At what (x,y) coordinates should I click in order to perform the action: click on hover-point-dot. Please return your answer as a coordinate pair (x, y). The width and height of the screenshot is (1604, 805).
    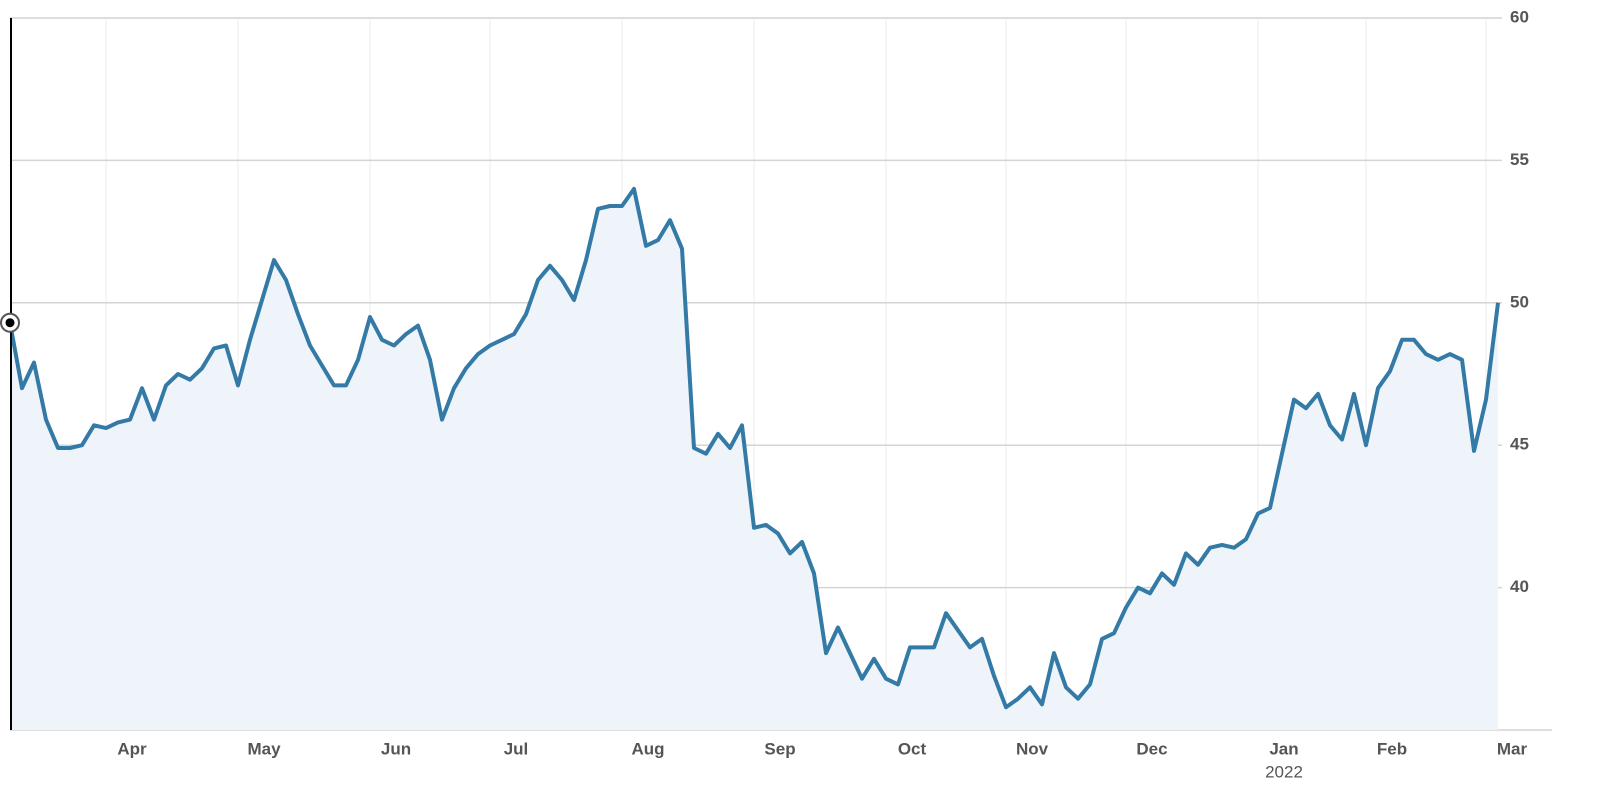
    Looking at the image, I should click on (10, 323).